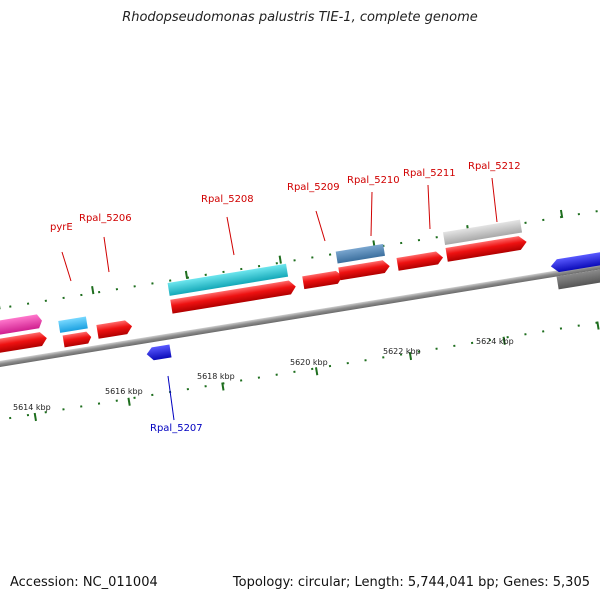 The height and width of the screenshot is (600, 600). I want to click on leader-lines, so click(279, 229).